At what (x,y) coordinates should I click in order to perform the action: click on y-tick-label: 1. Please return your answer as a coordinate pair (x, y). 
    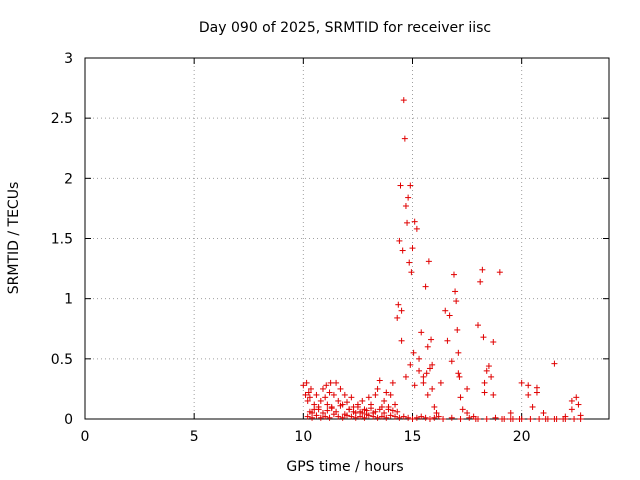
    Looking at the image, I should click on (68, 300).